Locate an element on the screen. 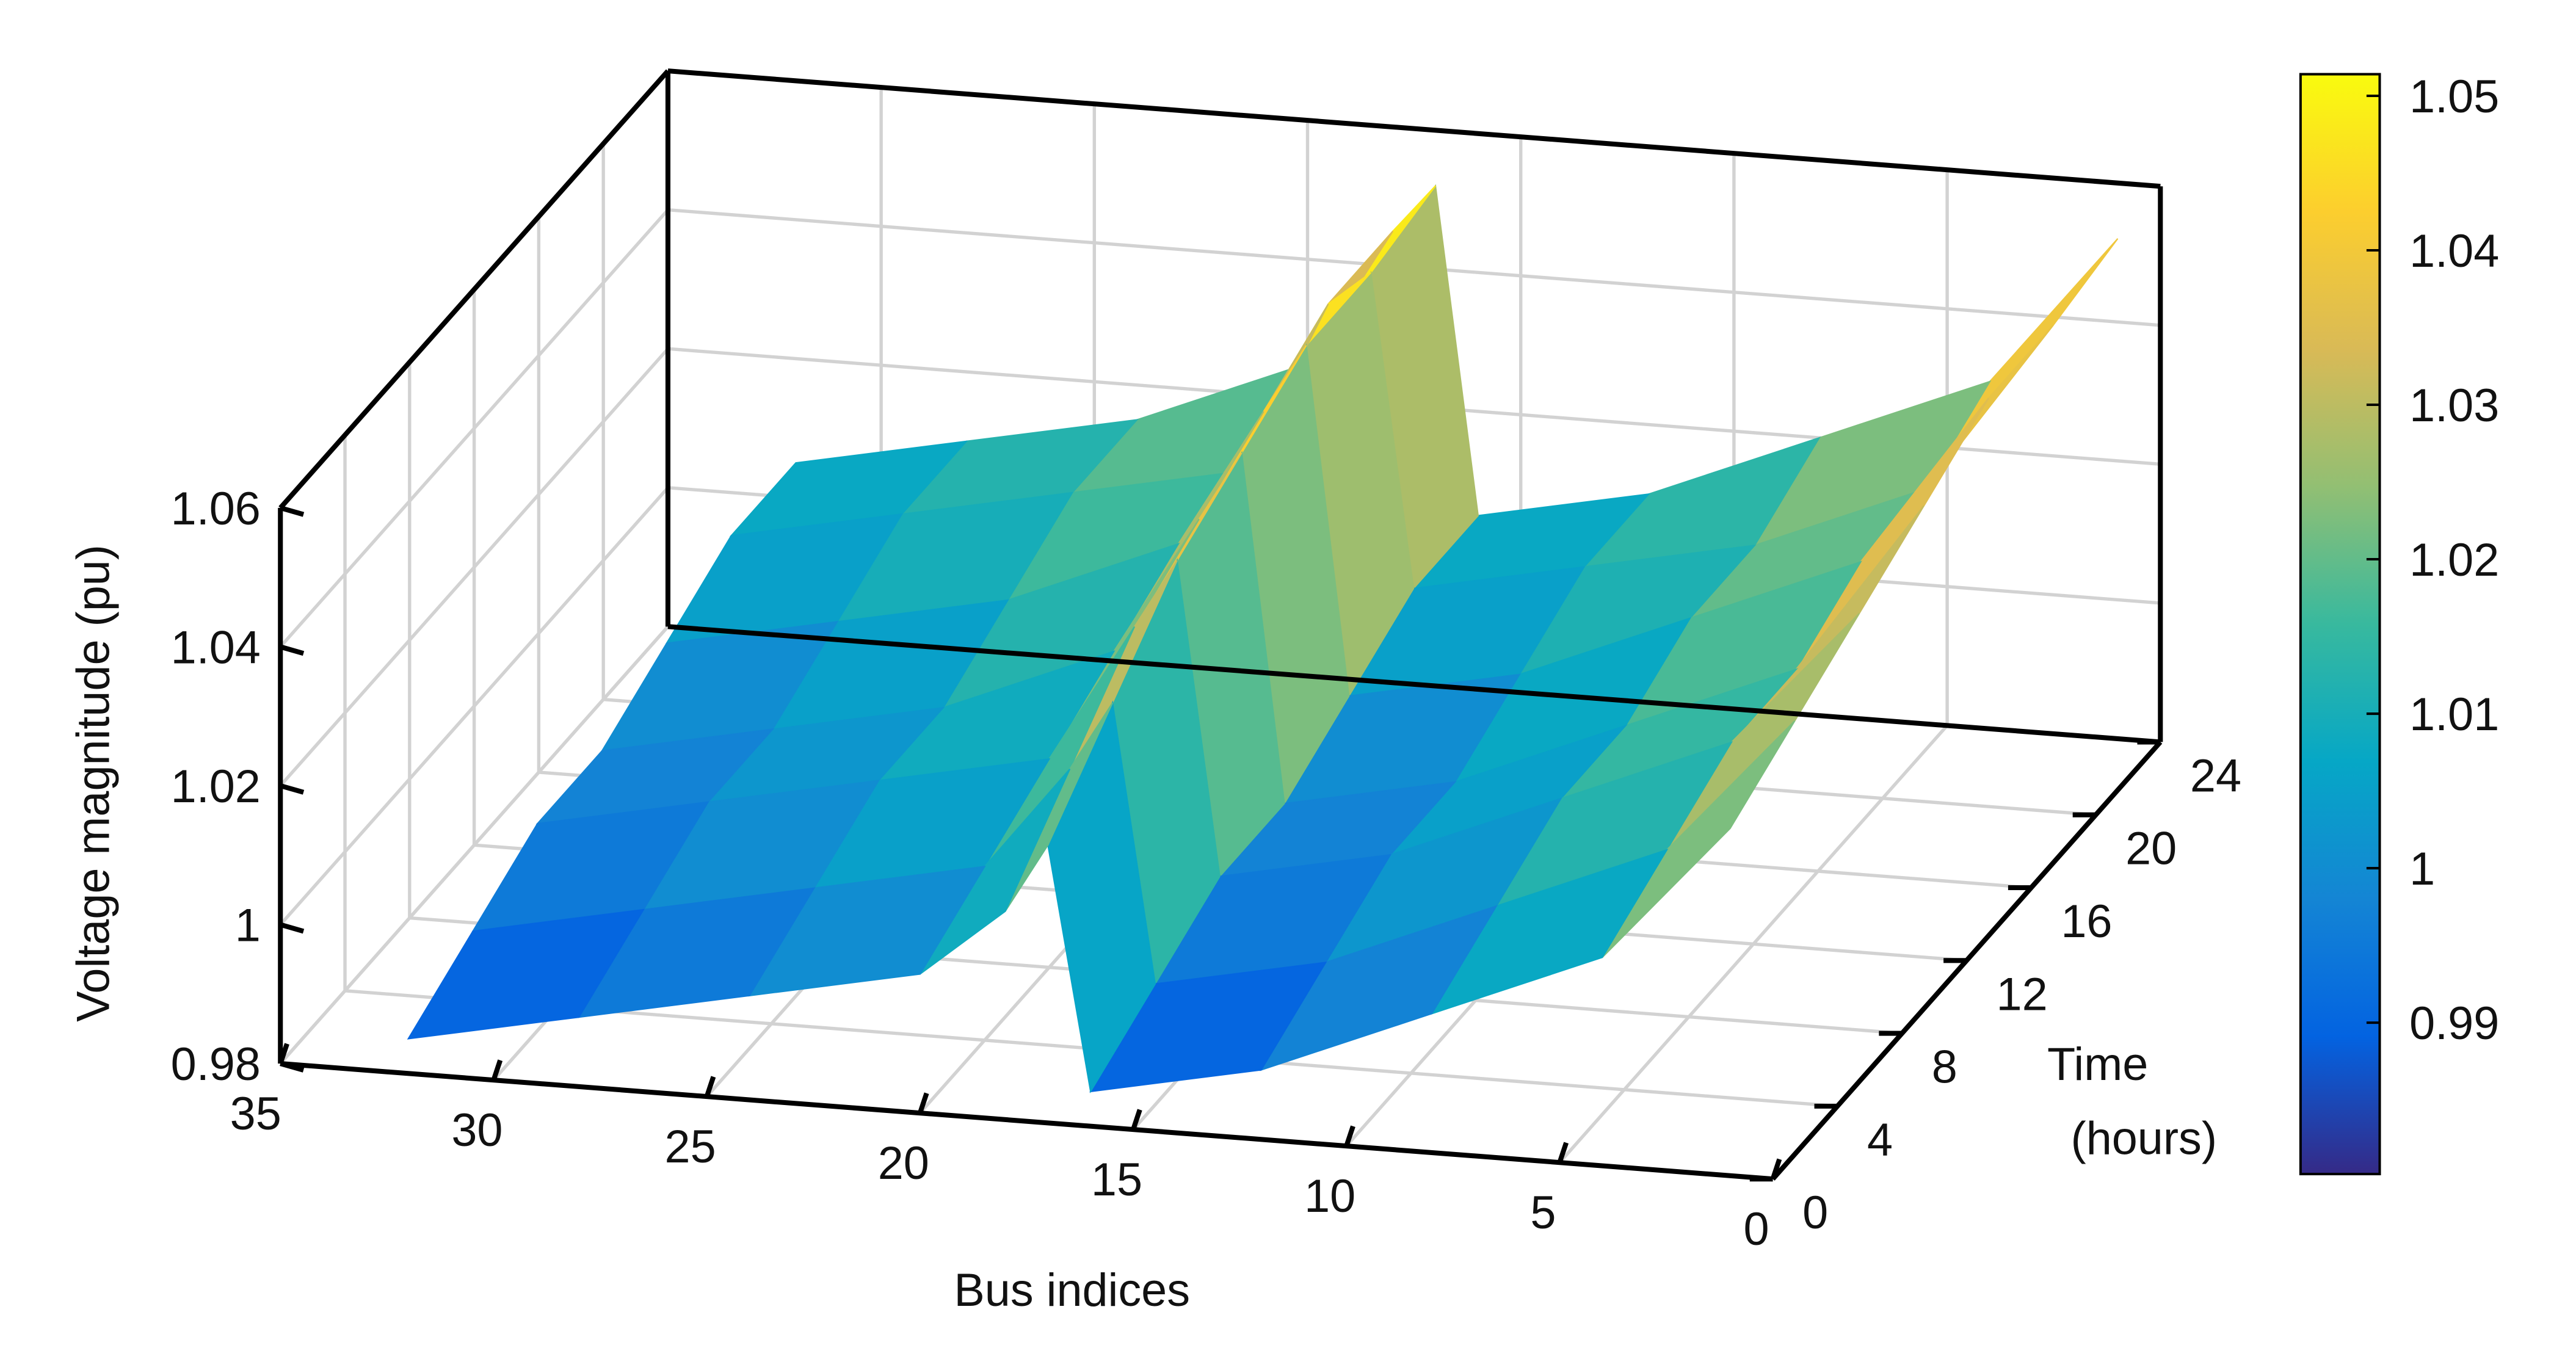 Image resolution: width=2576 pixels, height=1348 pixels. x-tick-label: 10 is located at coordinates (1329, 1196).